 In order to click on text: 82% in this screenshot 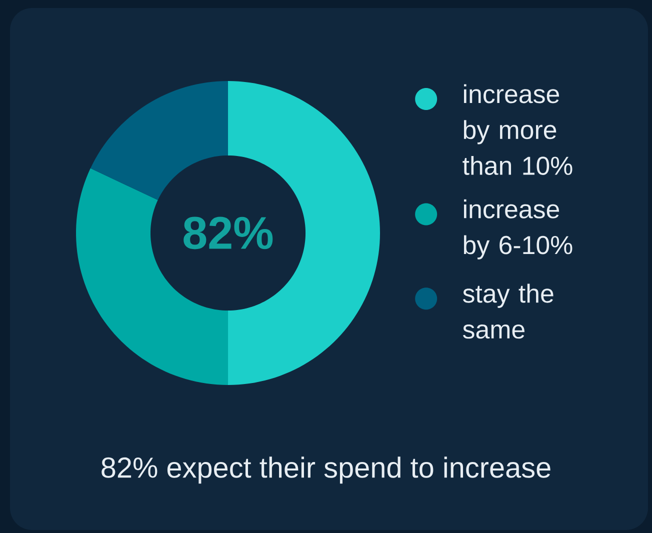, I will do `click(228, 233)`.